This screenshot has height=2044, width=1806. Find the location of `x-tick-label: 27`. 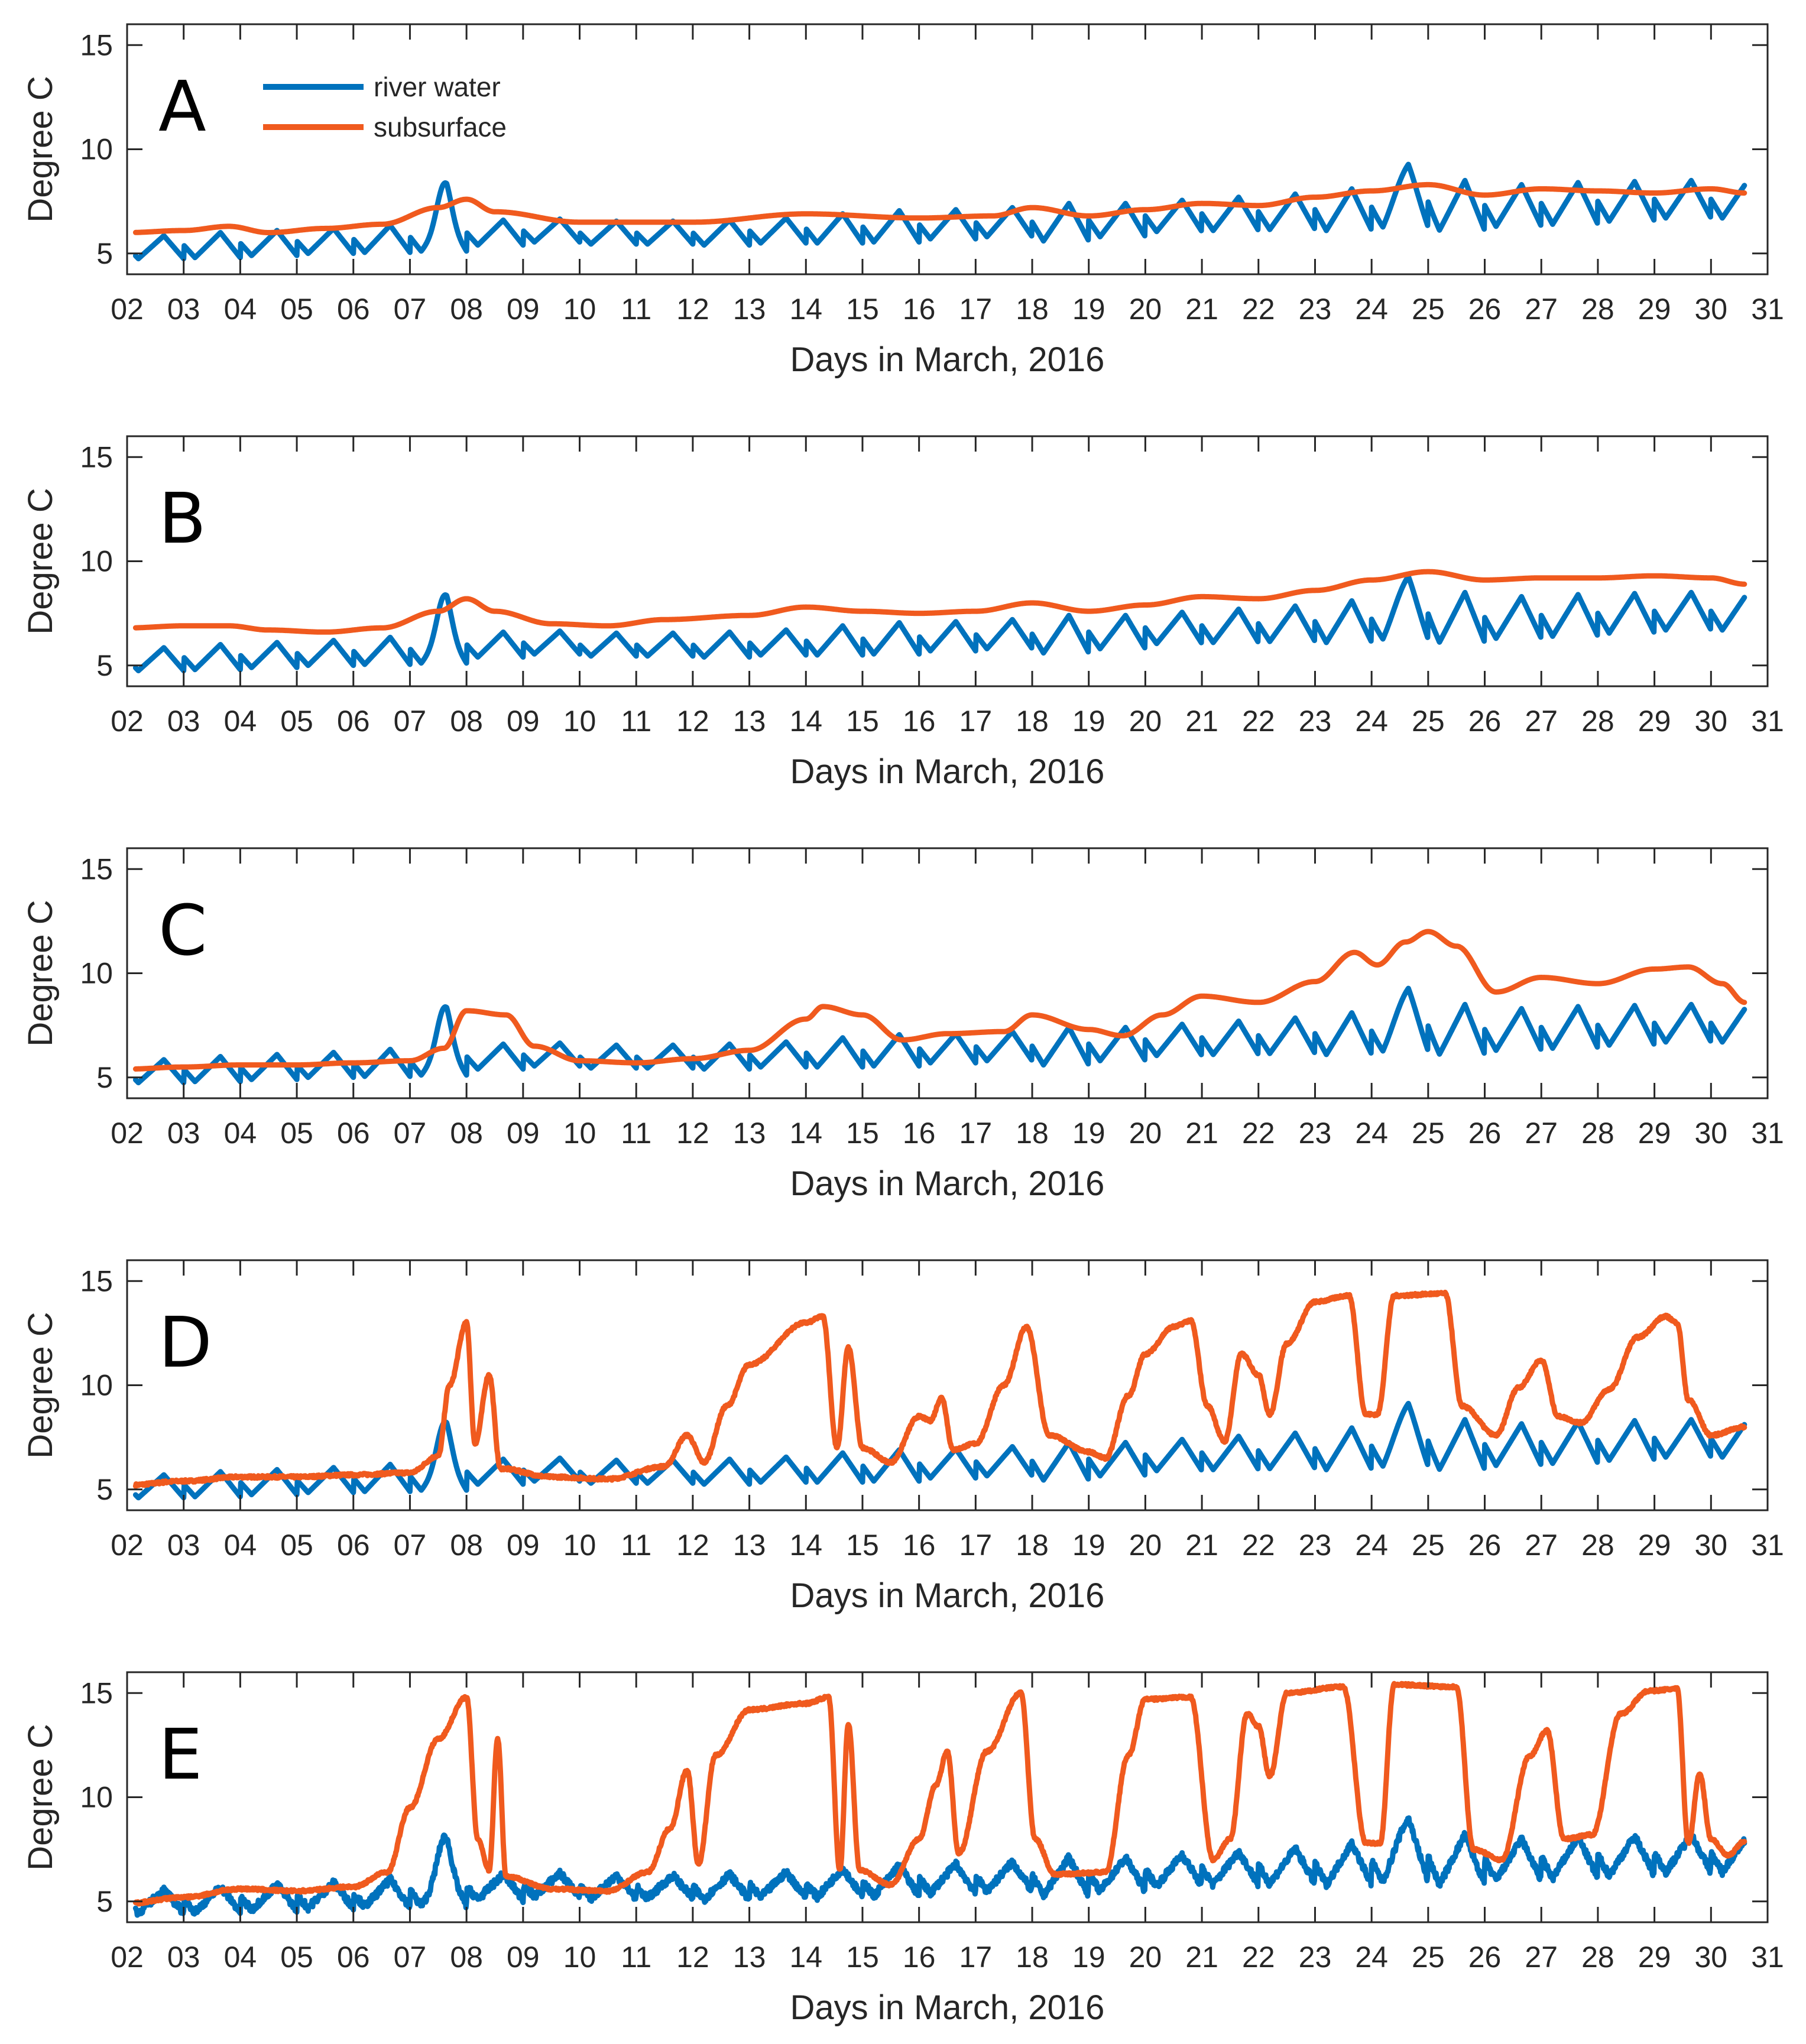

x-tick-label: 27 is located at coordinates (1541, 722).